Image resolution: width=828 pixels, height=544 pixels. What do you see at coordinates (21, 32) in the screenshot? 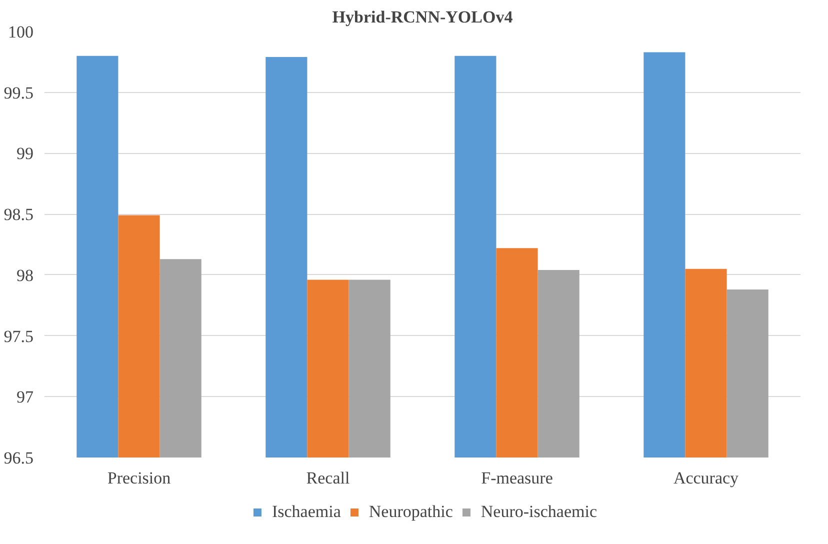
I see `y-tick-label: 100` at bounding box center [21, 32].